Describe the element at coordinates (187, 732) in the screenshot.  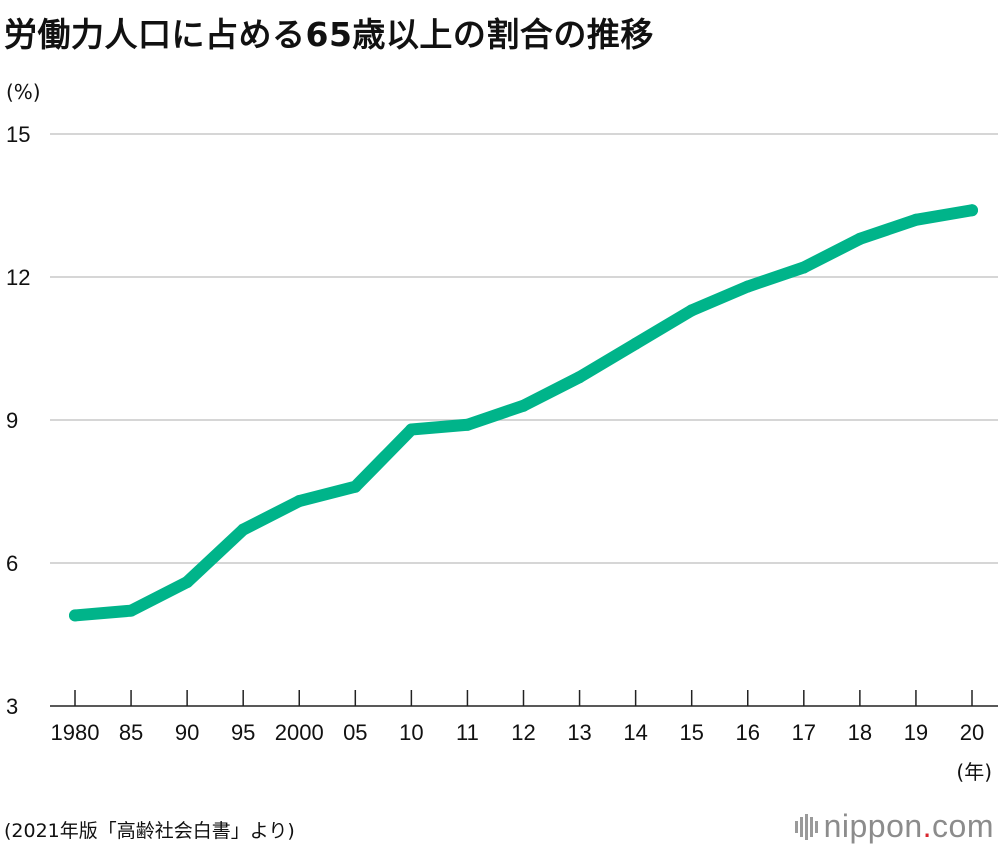
I see `x-tick-label: 90` at that location.